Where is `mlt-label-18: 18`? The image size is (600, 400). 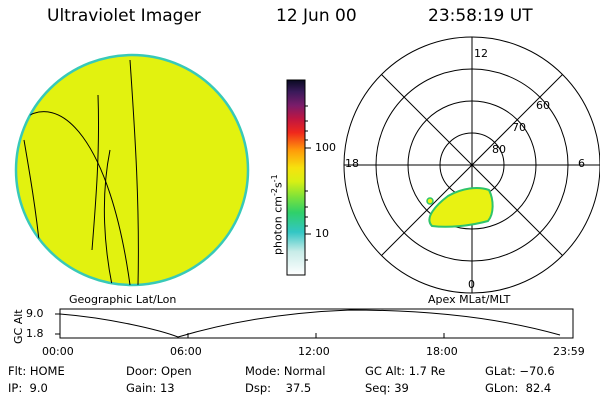 mlt-label-18: 18 is located at coordinates (352, 163).